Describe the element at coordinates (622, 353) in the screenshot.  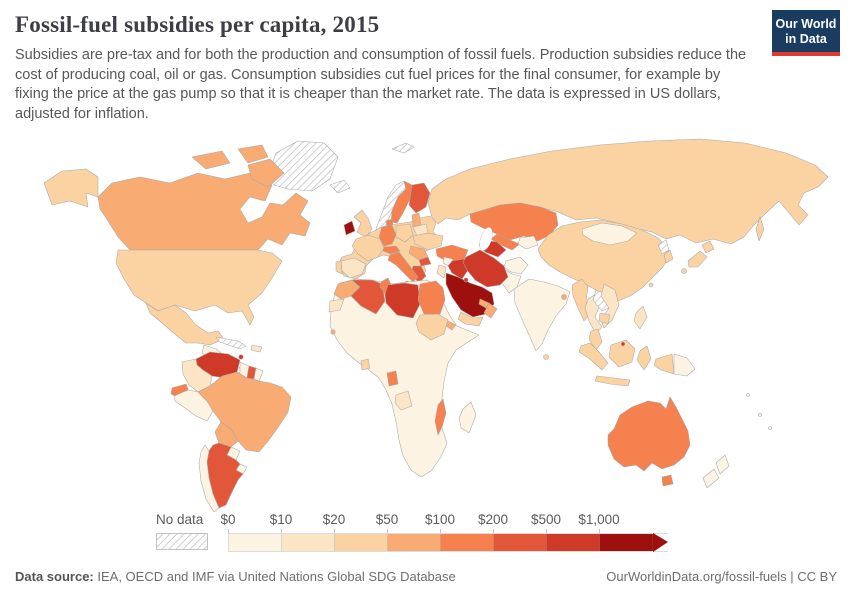
I see `country-indonesia-borneo` at that location.